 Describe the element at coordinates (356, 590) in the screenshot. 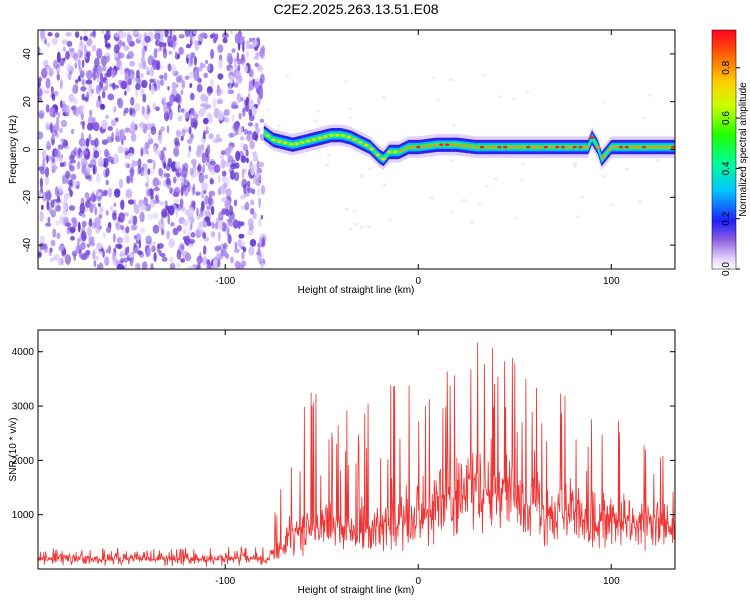

I see `snr-x-label: Height of straight line (km)` at that location.